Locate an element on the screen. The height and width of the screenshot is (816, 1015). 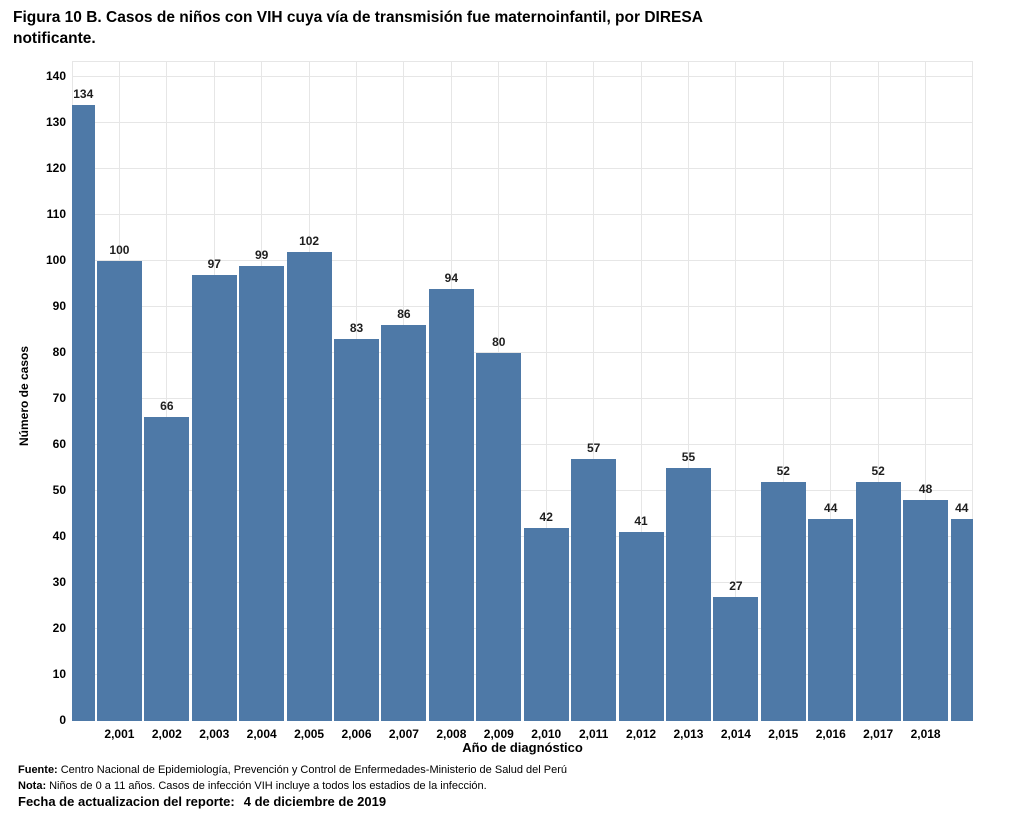
bar-value-label: 134 is located at coordinates (83, 93).